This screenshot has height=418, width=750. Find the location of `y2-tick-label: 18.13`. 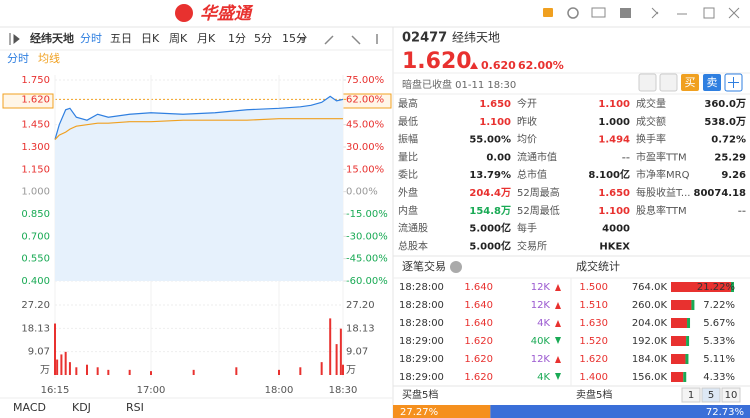

y2-tick-label: 18.13 is located at coordinates (360, 328).